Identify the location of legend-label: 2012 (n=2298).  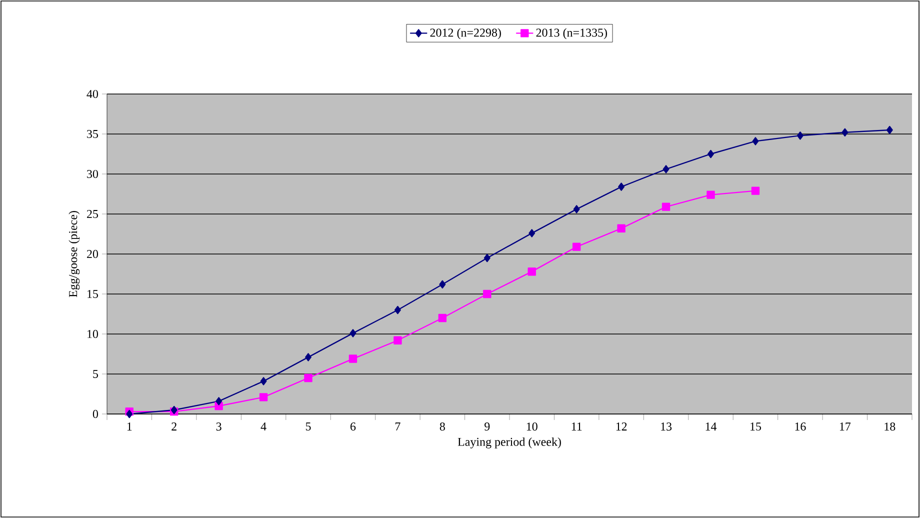
(465, 34).